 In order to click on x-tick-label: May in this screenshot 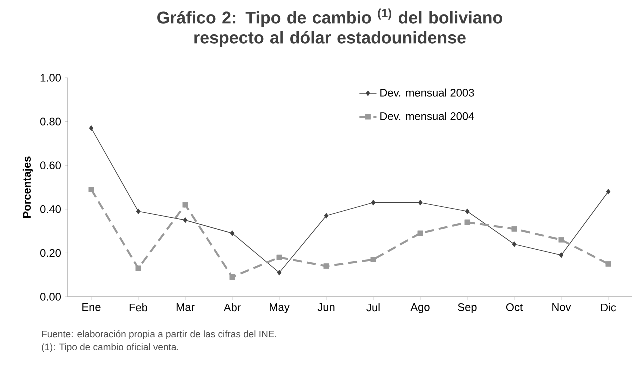, I will do `click(280, 309)`.